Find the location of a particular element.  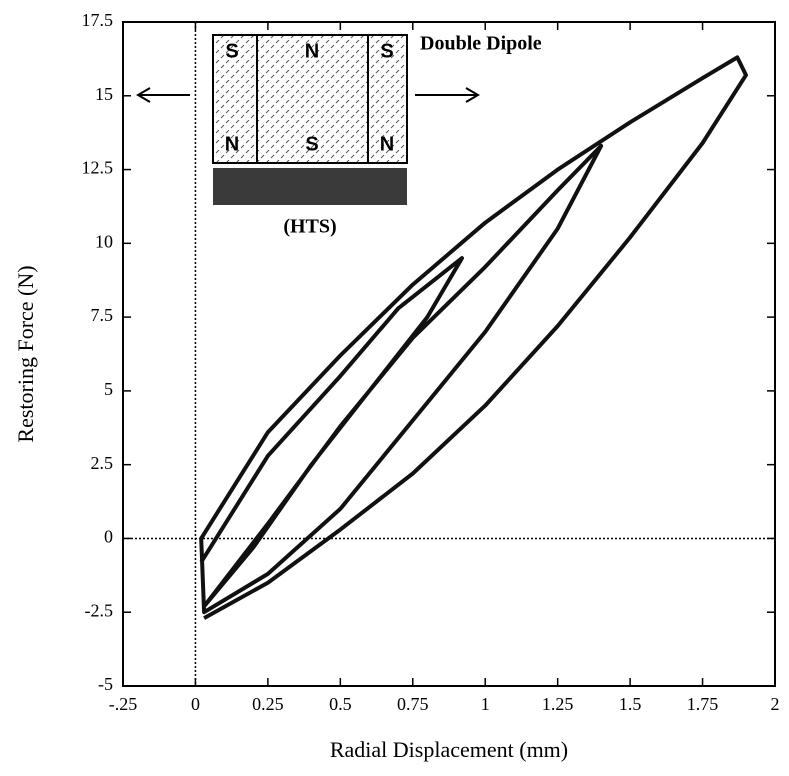

x-tick-label: 2 is located at coordinates (775, 704).